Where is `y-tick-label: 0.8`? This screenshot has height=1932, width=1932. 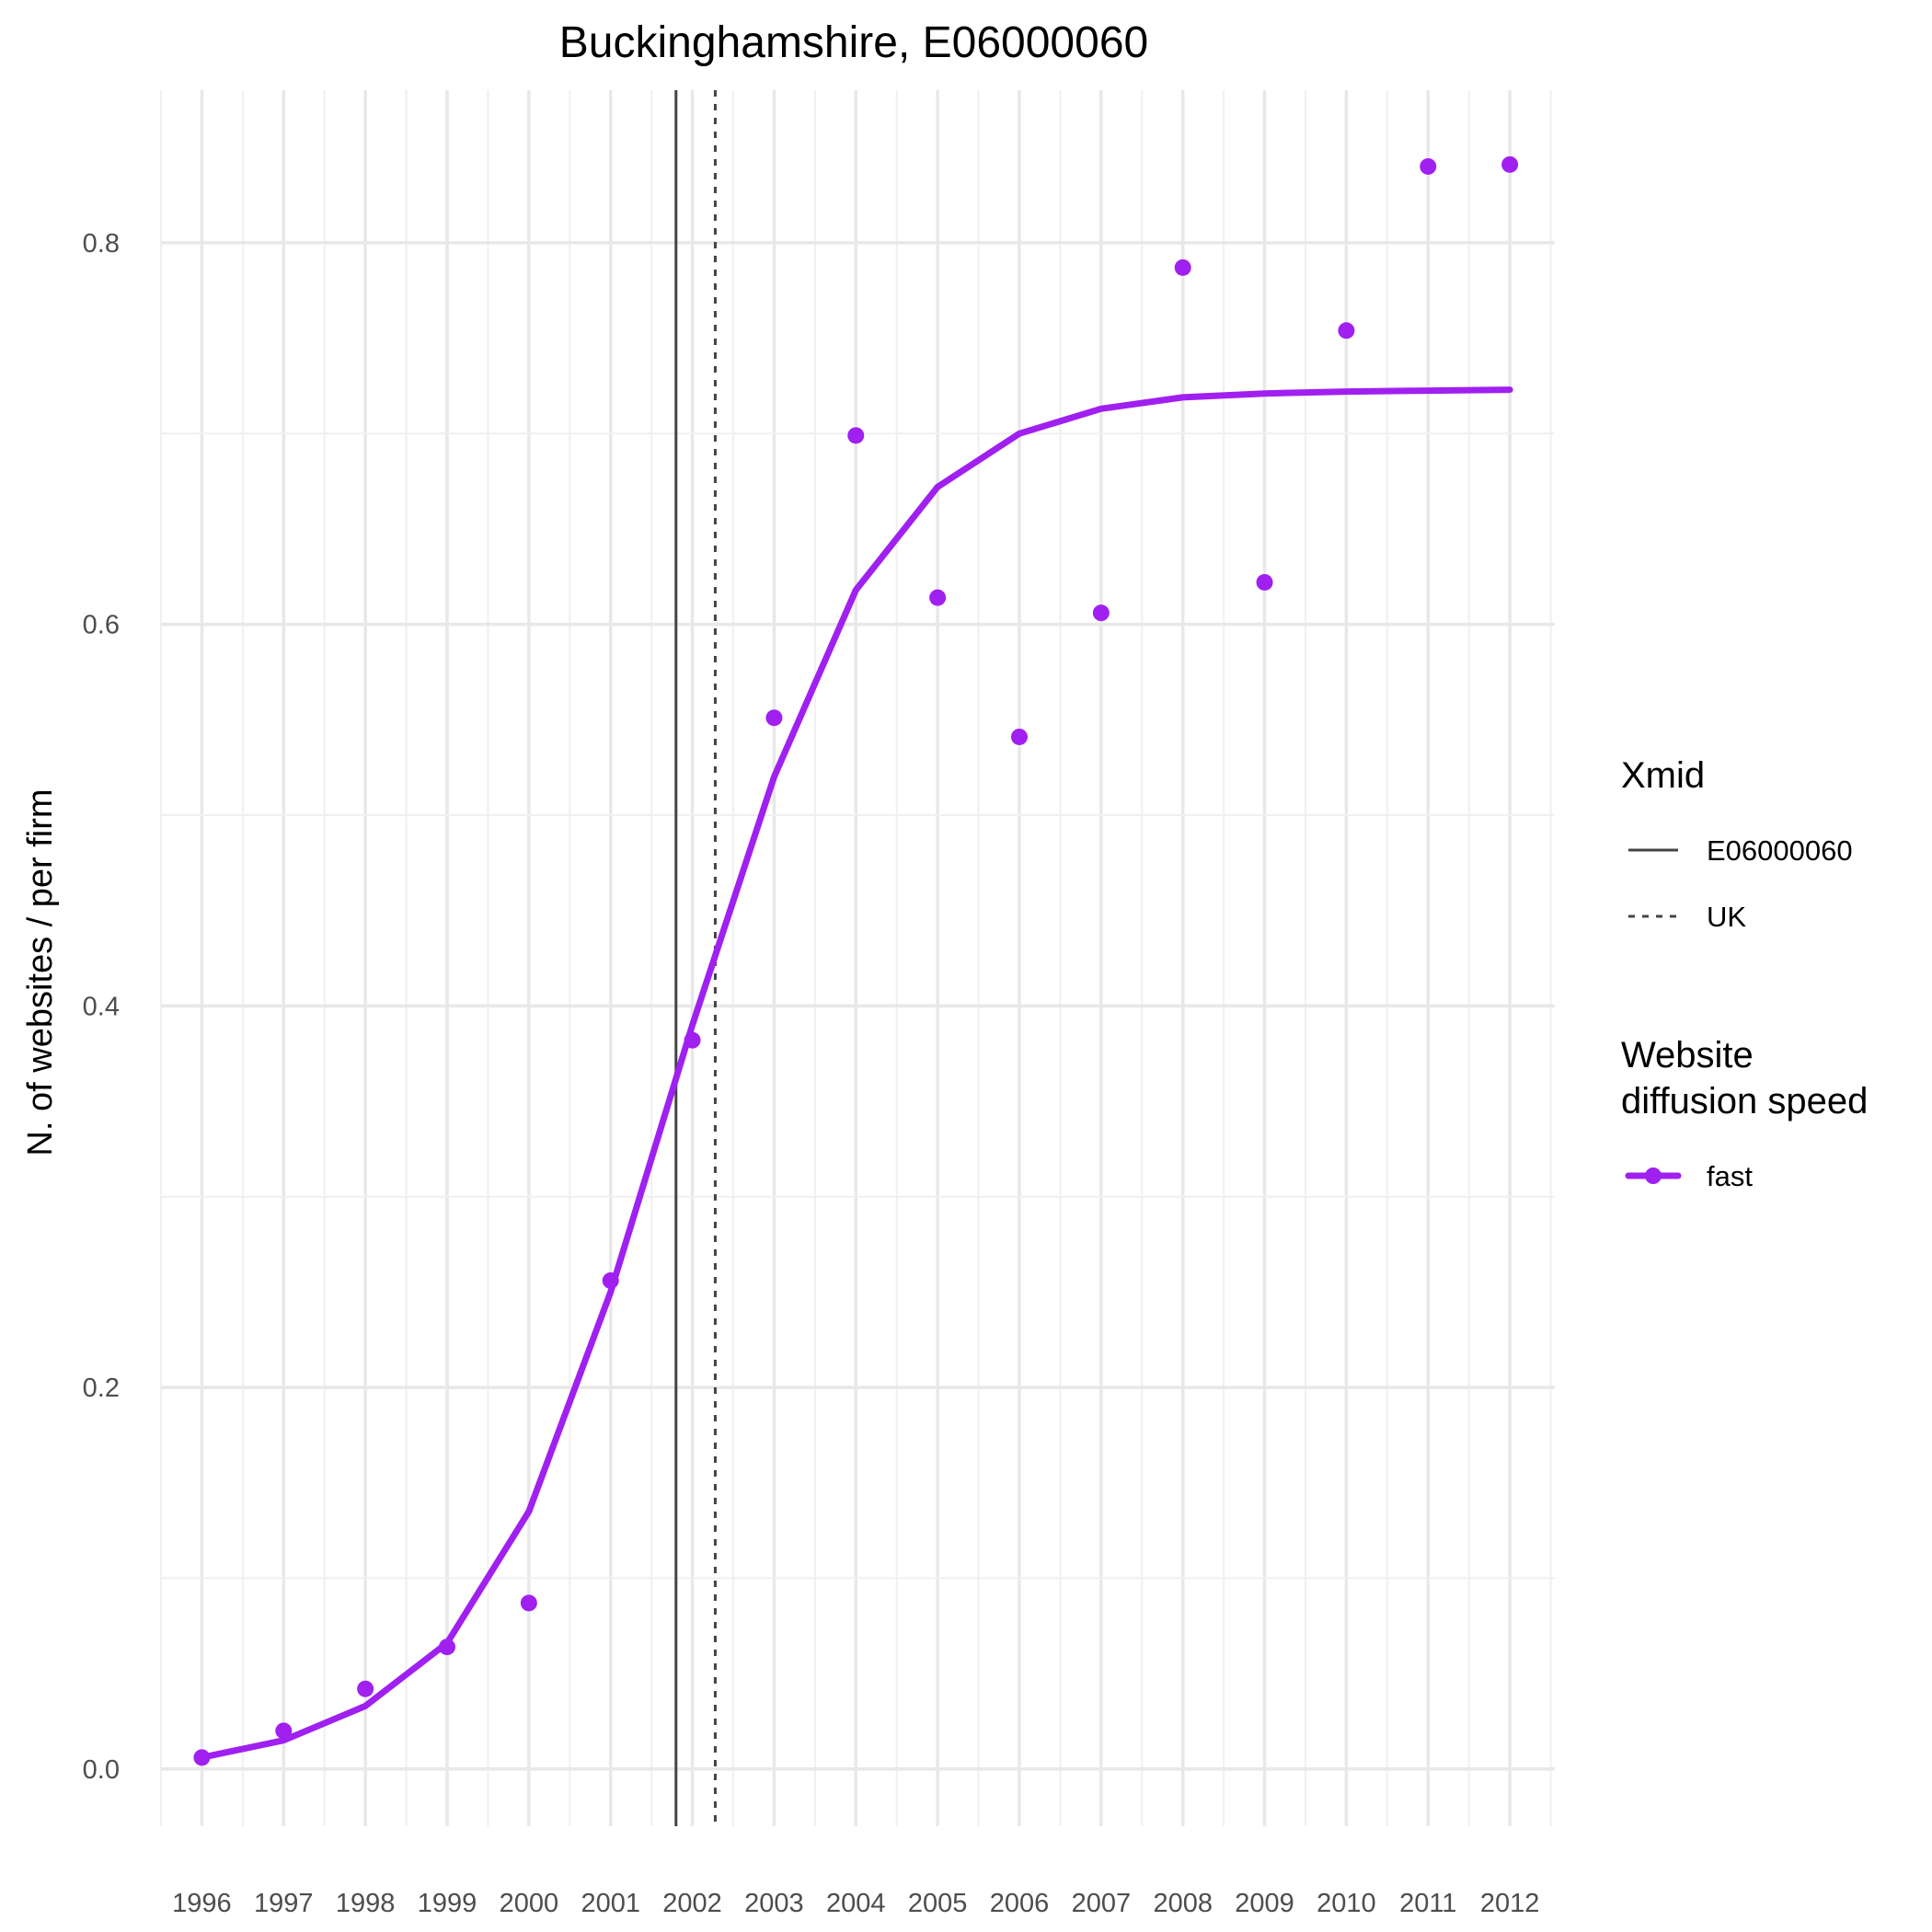
y-tick-label: 0.8 is located at coordinates (101, 244).